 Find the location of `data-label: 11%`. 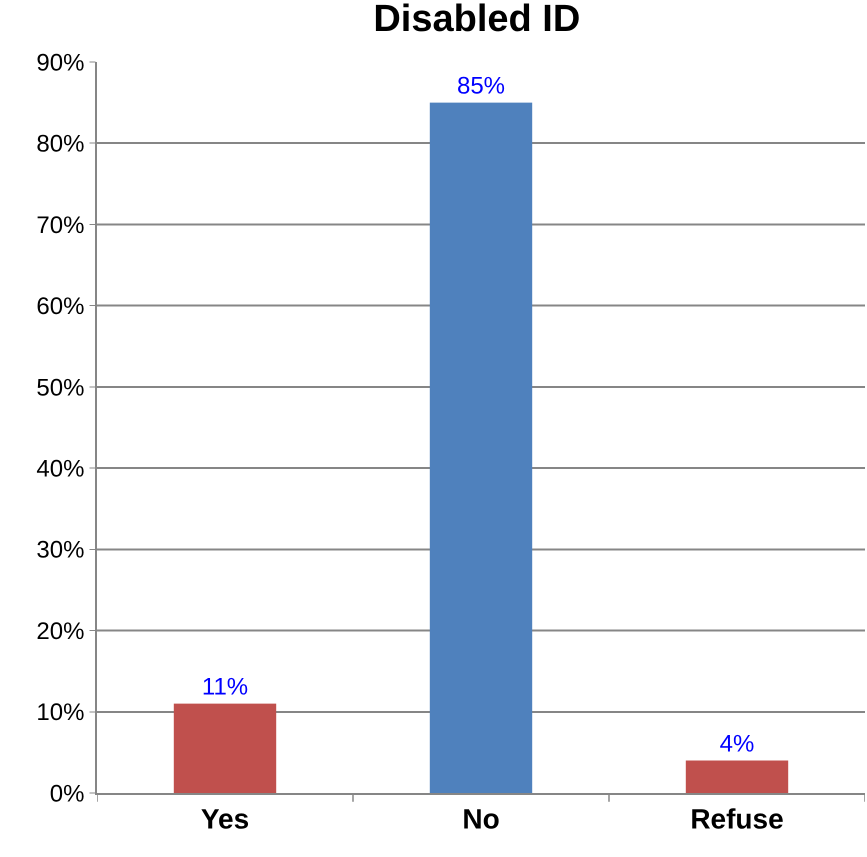

data-label: 11% is located at coordinates (225, 687).